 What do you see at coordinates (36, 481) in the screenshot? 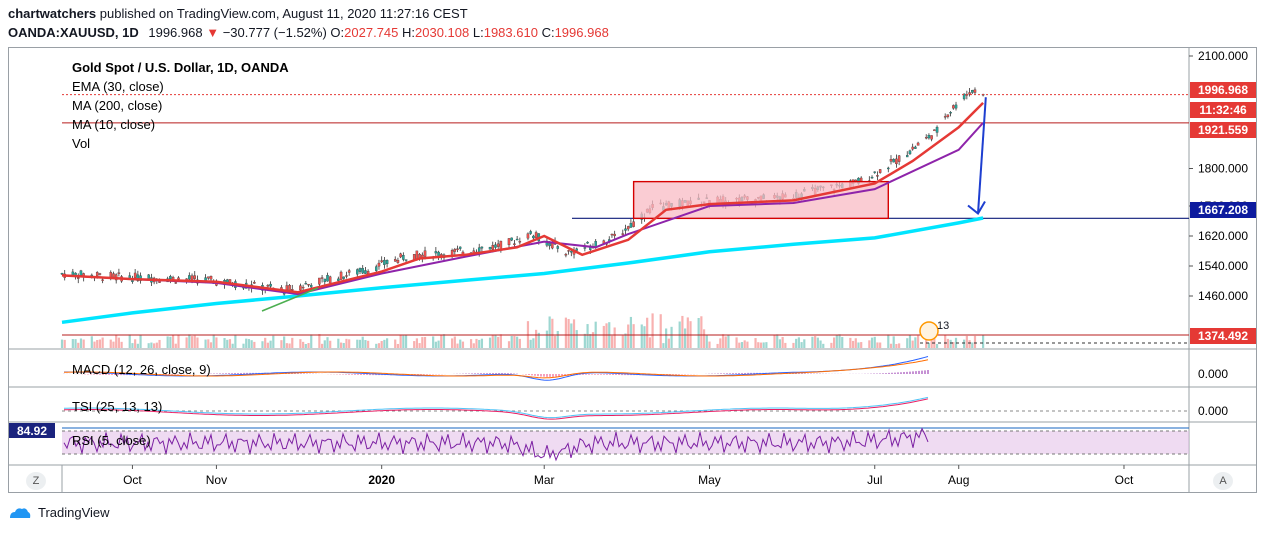
I see `zoom-reset-button: Z` at bounding box center [36, 481].